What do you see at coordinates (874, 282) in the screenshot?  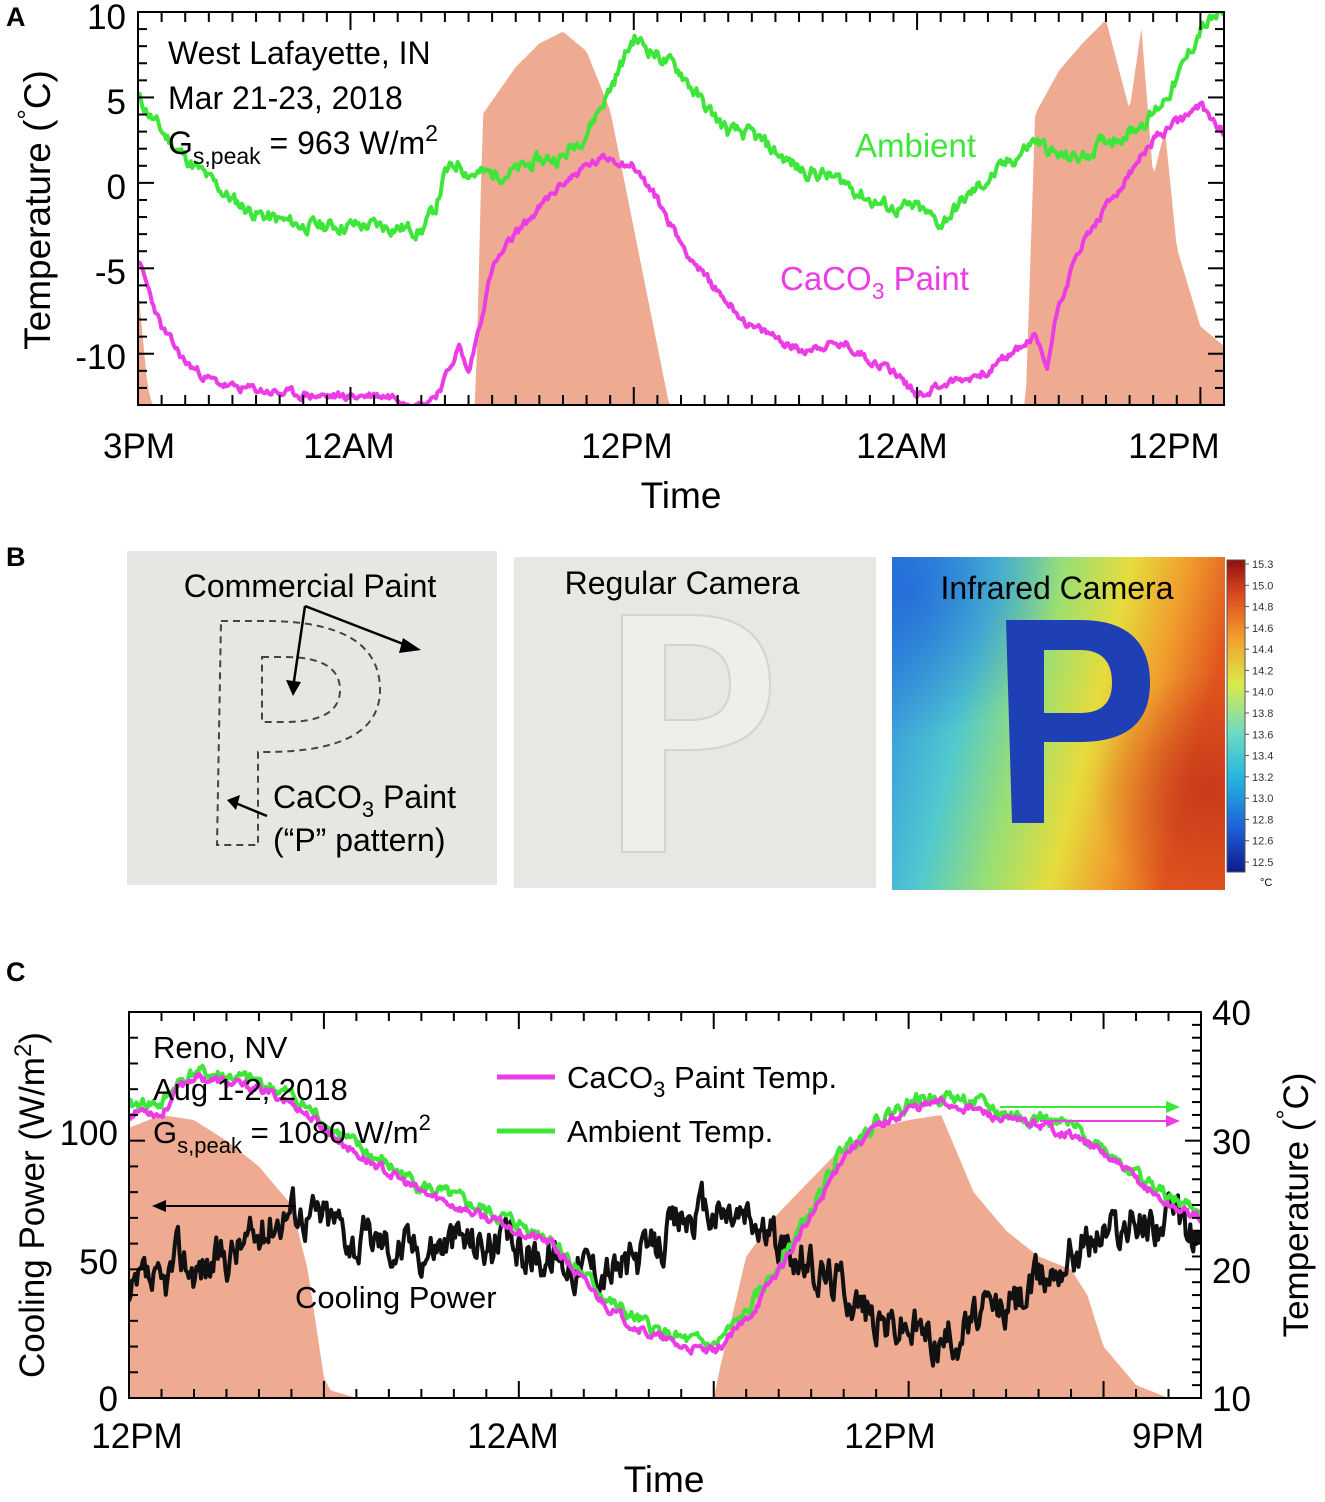 I see `paint-label-a: CaCO3 Paint` at bounding box center [874, 282].